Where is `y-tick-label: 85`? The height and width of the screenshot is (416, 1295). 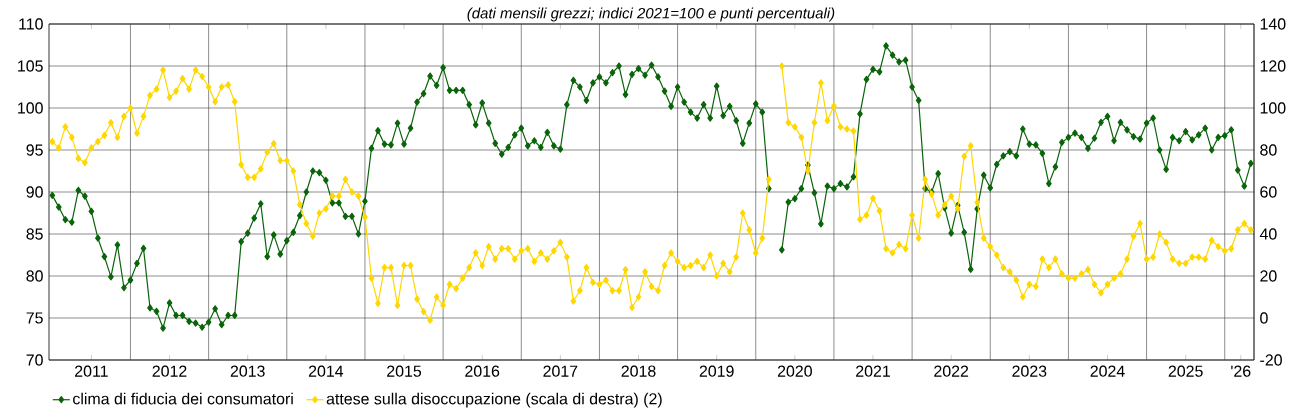 y-tick-label: 85 is located at coordinates (34, 234).